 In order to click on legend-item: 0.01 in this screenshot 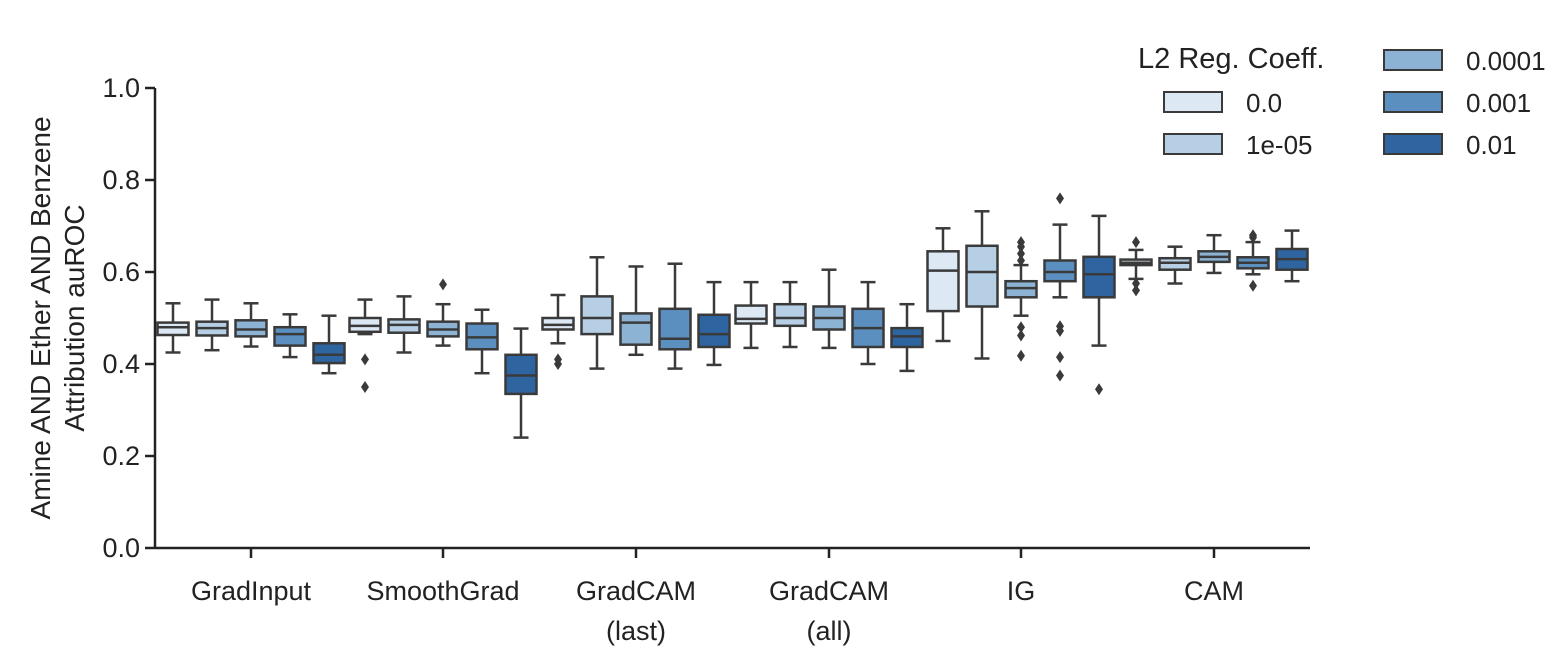, I will do `click(1450, 145)`.